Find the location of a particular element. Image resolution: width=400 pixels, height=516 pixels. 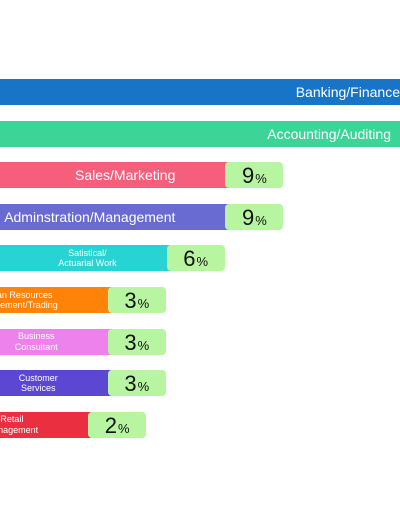

category-label: Retail Management is located at coordinates (19, 424).